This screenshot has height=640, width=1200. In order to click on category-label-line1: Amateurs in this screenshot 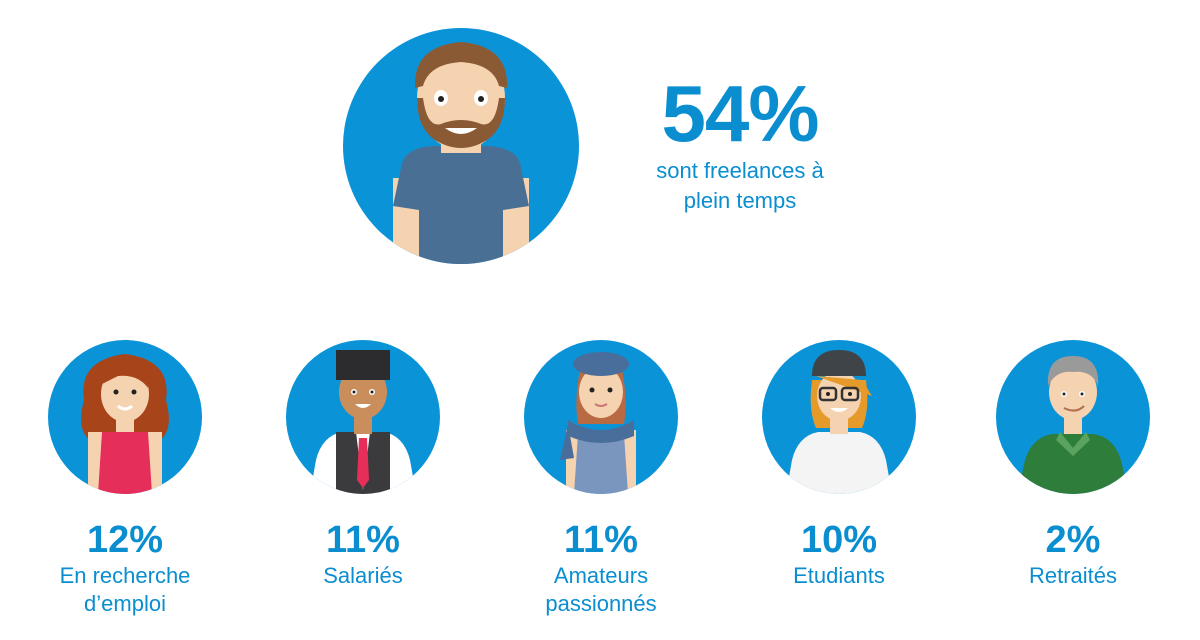, I will do `click(601, 575)`.